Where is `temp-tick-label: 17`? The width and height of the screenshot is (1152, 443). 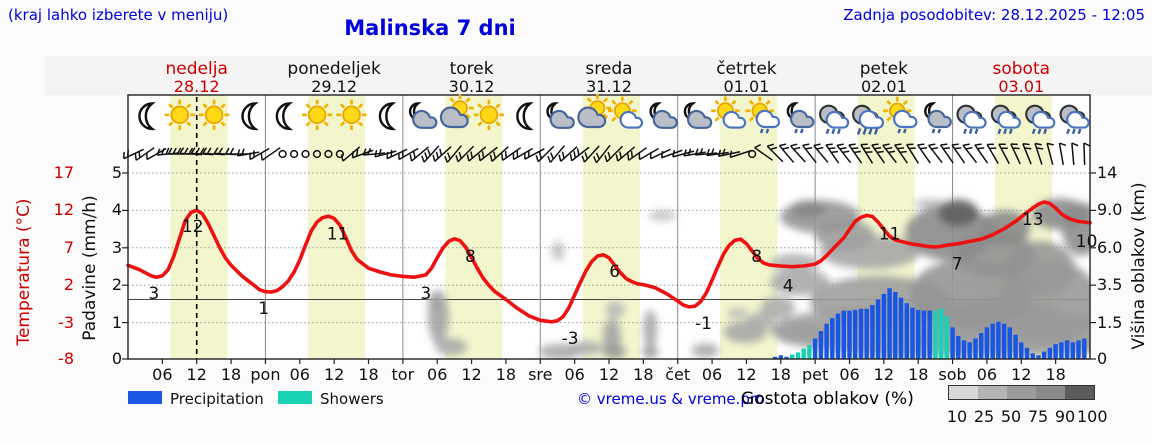
temp-tick-label: 17 is located at coordinates (63, 172).